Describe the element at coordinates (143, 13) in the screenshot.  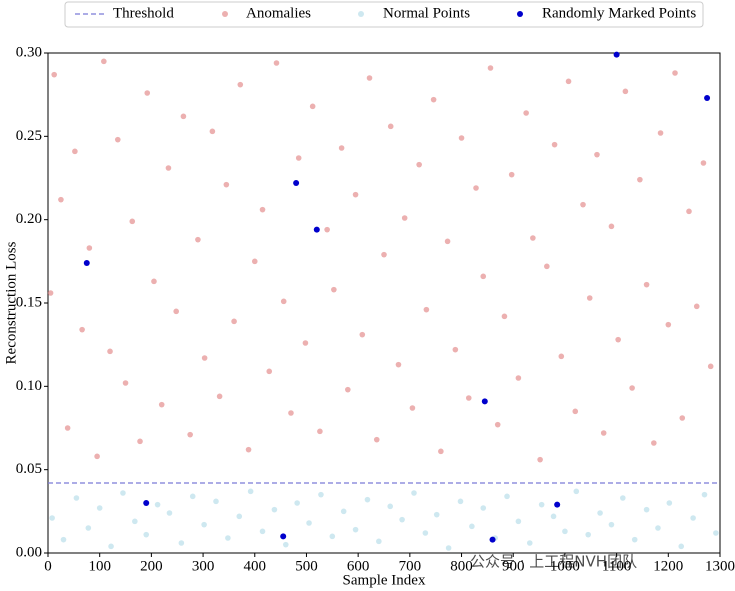
I see `legend-label: Threshold` at that location.